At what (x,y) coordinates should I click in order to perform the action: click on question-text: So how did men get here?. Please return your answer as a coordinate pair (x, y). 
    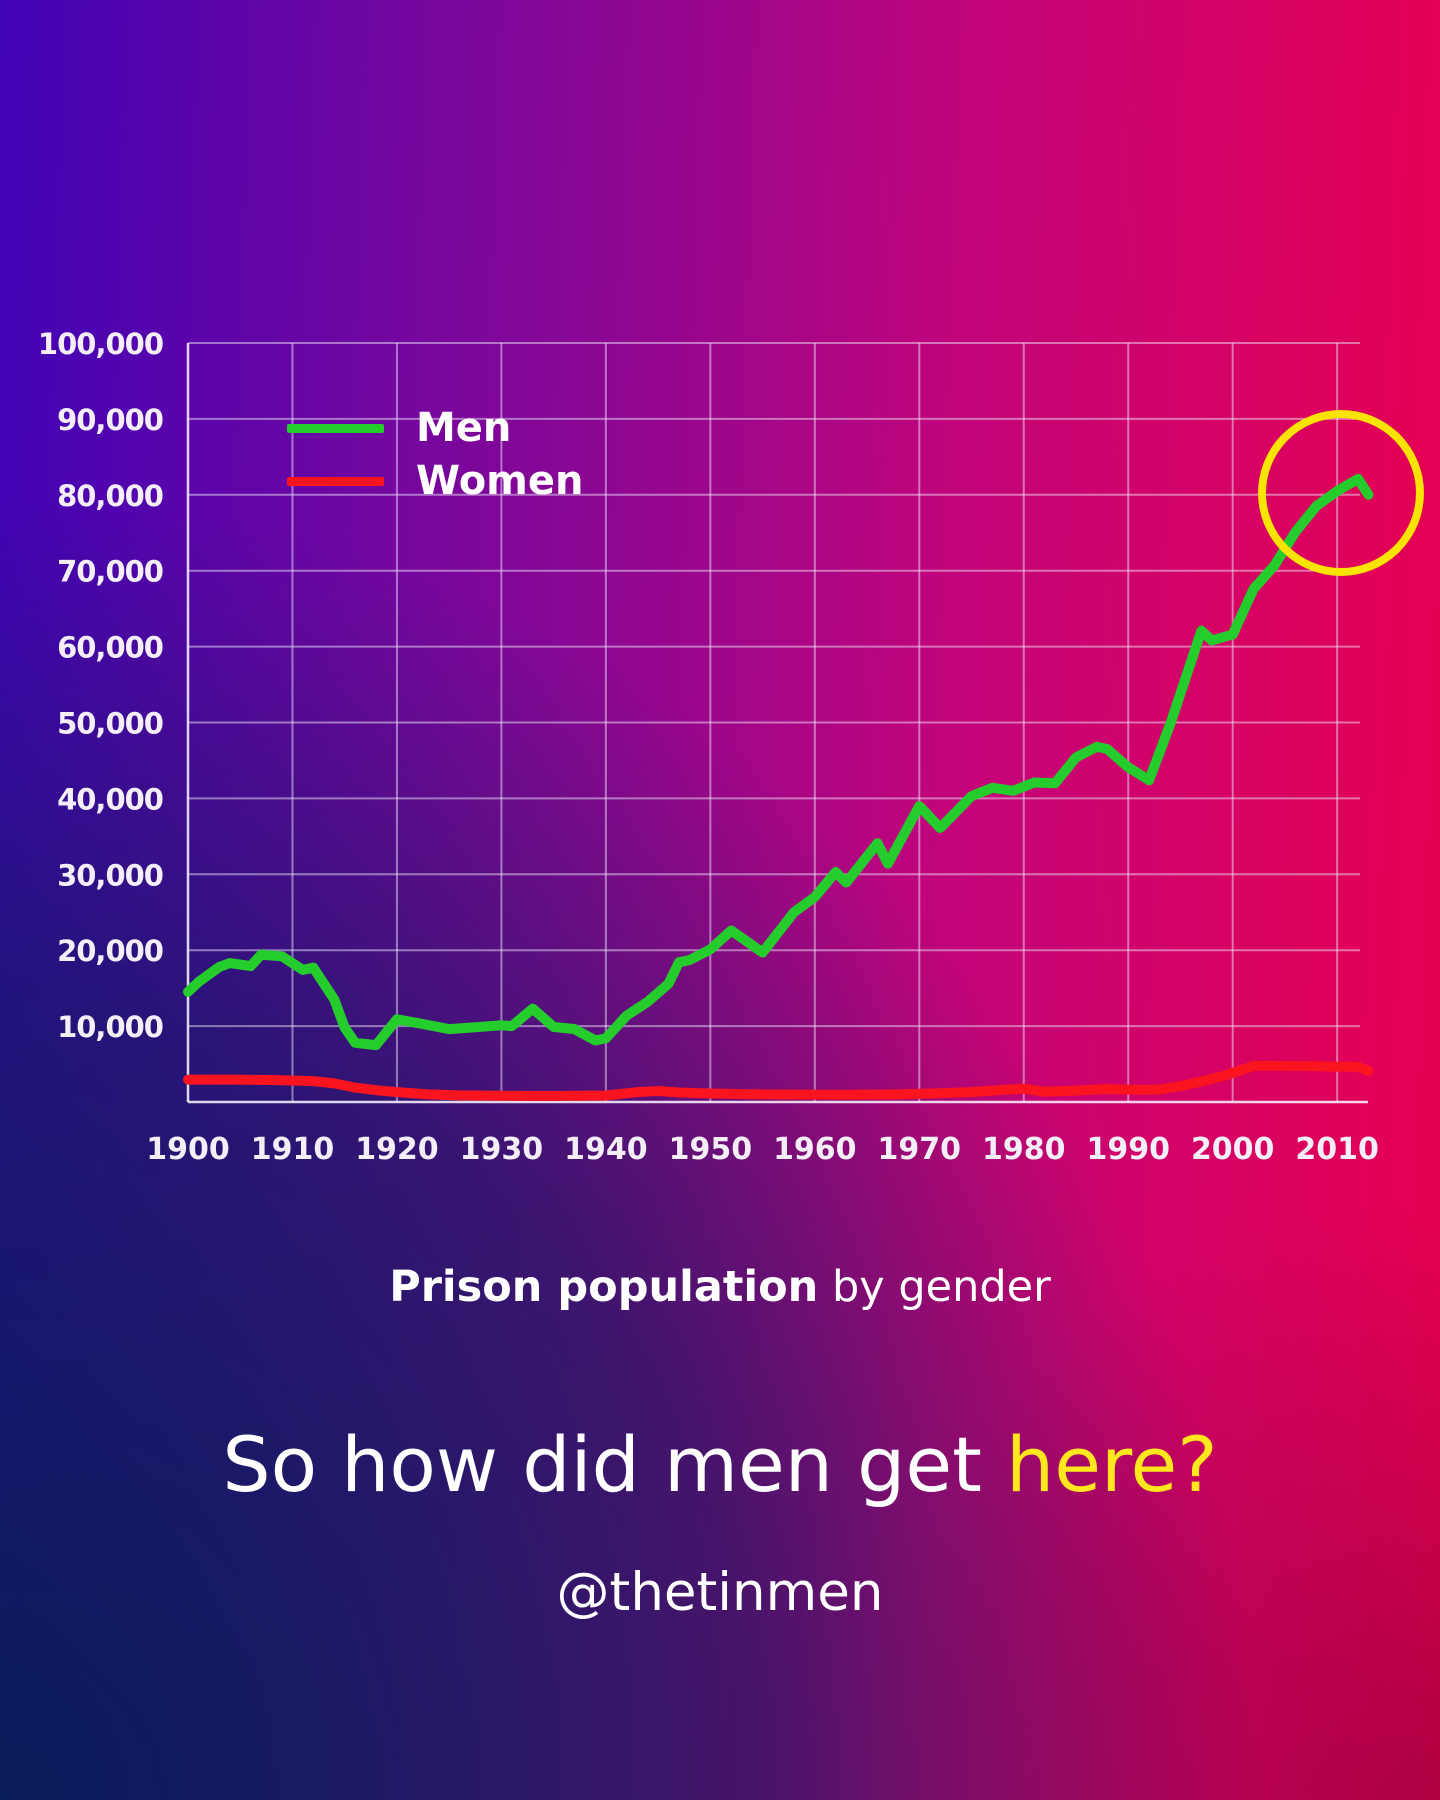
    Looking at the image, I should click on (720, 1464).